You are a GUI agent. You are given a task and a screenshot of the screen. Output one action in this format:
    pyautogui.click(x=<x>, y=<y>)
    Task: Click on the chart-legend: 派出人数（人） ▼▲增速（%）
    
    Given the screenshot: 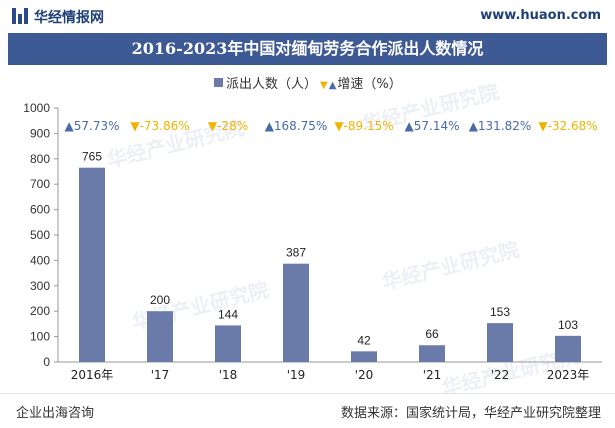 What is the action you would take?
    pyautogui.click(x=307, y=82)
    